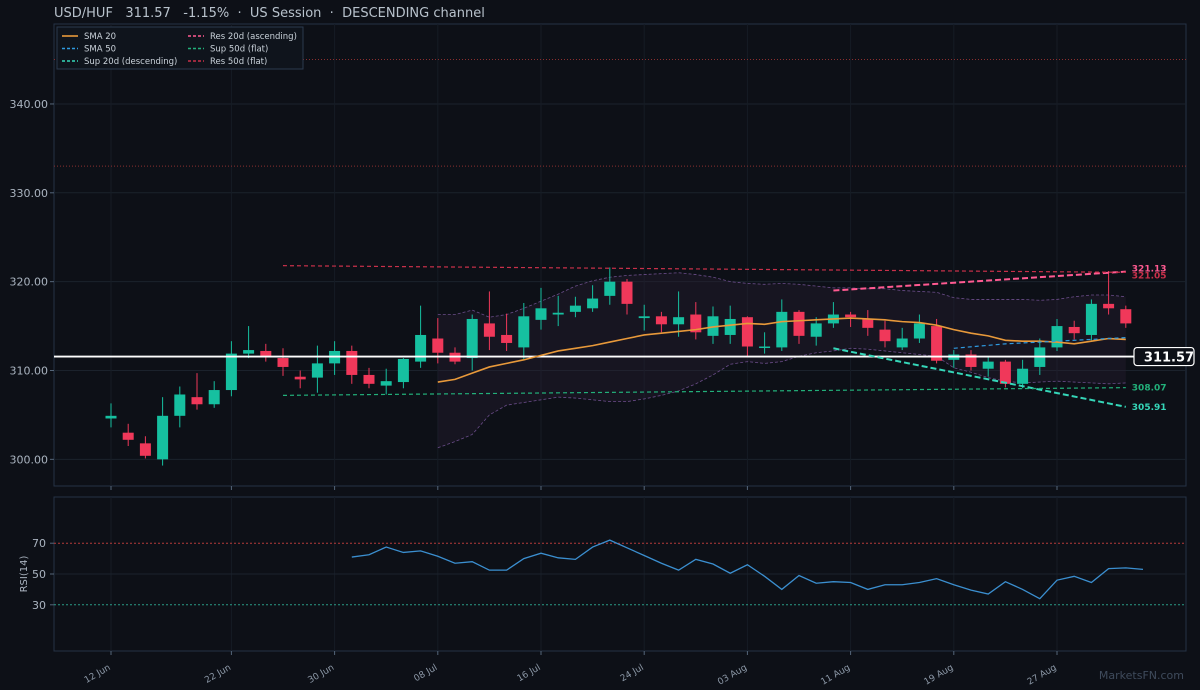 The width and height of the screenshot is (1200, 690). I want to click on x-tick-label: 30 Jun, so click(322, 674).